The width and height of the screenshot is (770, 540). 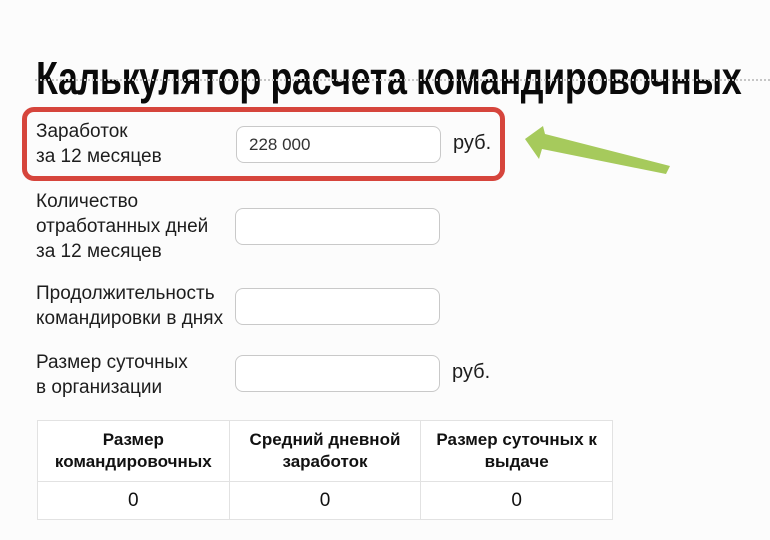 What do you see at coordinates (133, 500) in the screenshot?
I see `value-travel-allowance: 0` at bounding box center [133, 500].